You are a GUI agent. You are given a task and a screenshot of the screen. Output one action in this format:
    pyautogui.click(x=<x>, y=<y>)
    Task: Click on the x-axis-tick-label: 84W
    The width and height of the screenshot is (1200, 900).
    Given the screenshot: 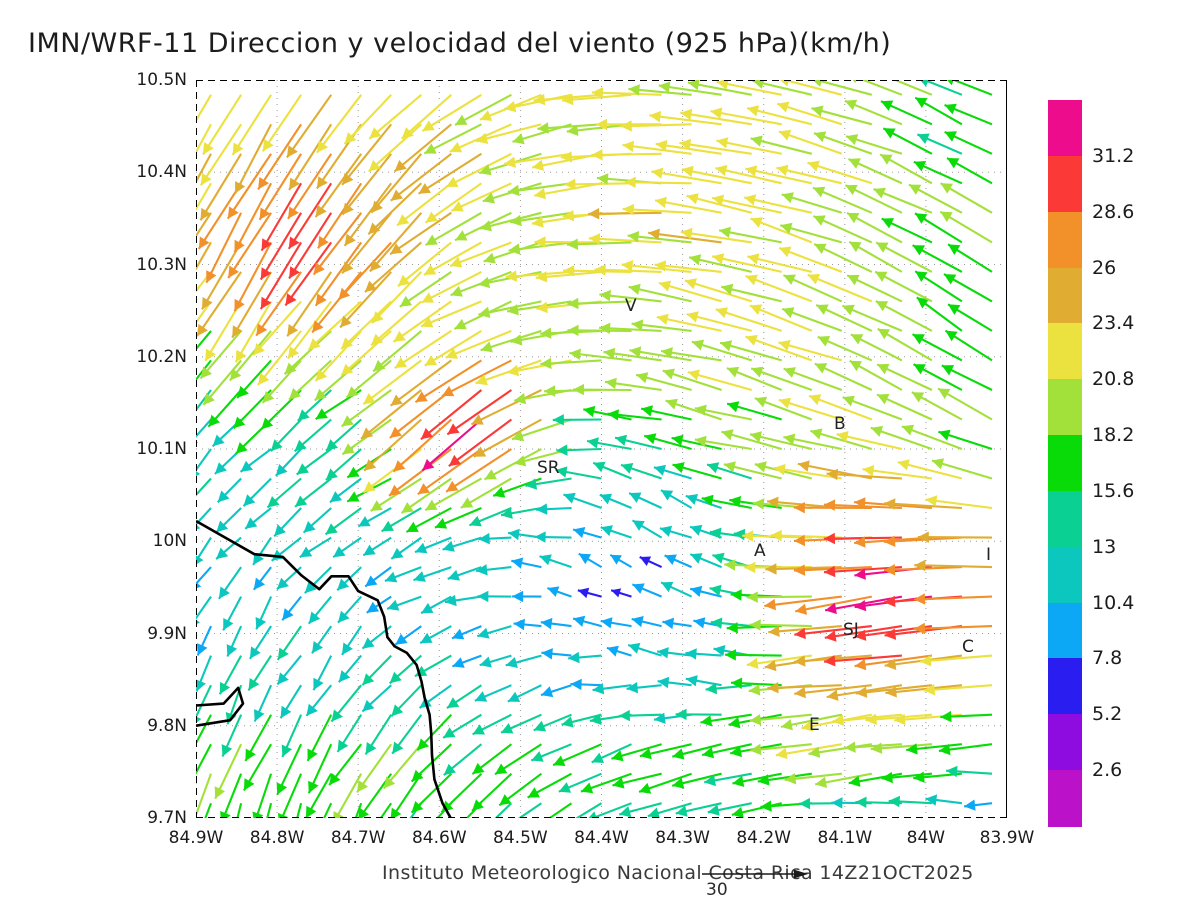 What is the action you would take?
    pyautogui.click(x=926, y=838)
    